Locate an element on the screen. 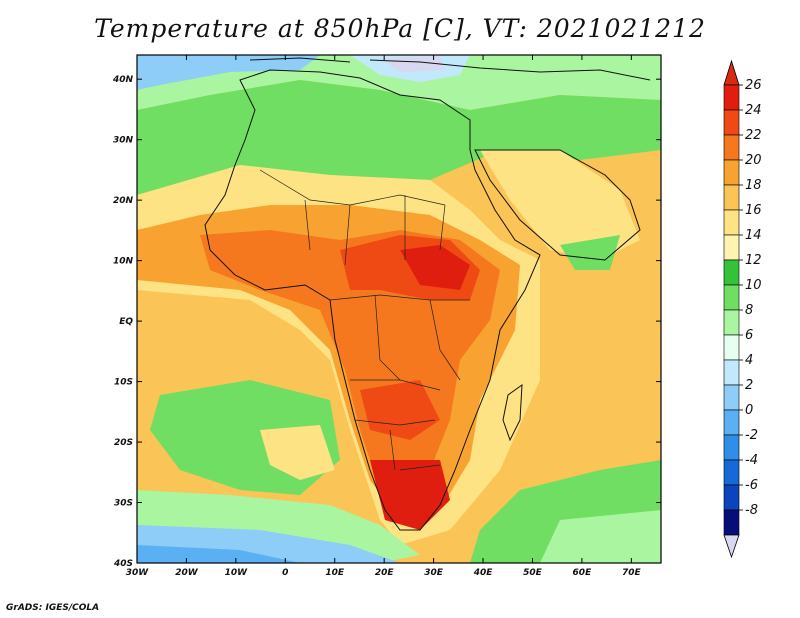  colorbar-level-label: -2 is located at coordinates (751, 435).